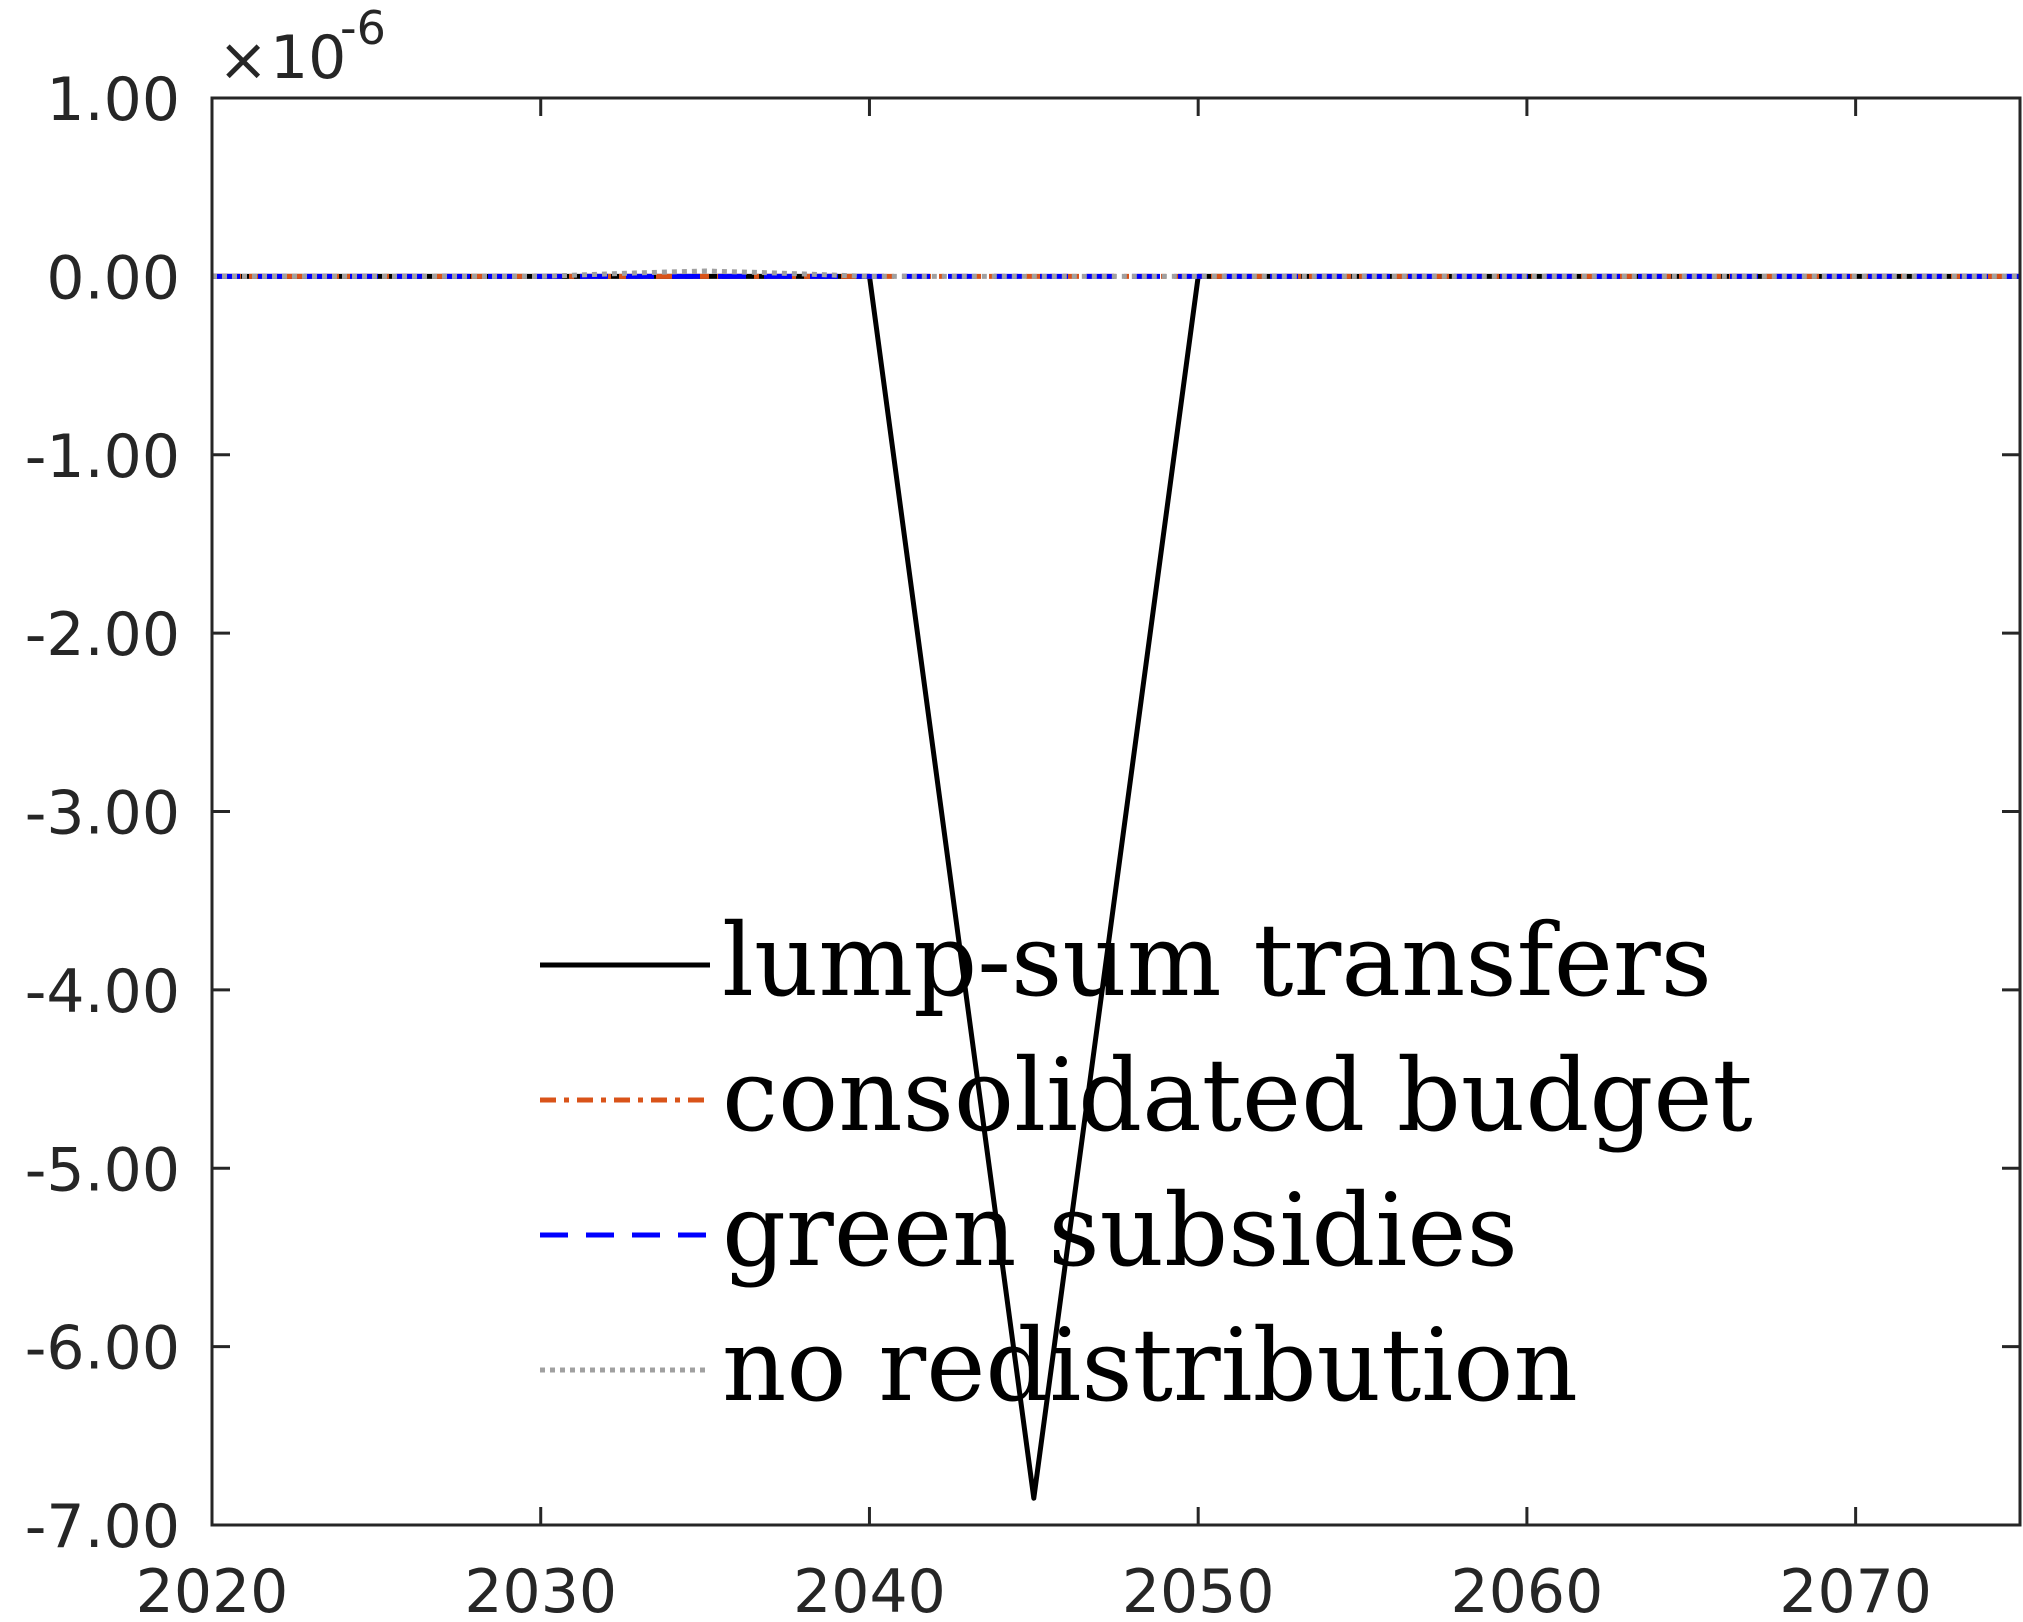  What do you see at coordinates (1855, 1589) in the screenshot?
I see `x-tick-label: 2070` at bounding box center [1855, 1589].